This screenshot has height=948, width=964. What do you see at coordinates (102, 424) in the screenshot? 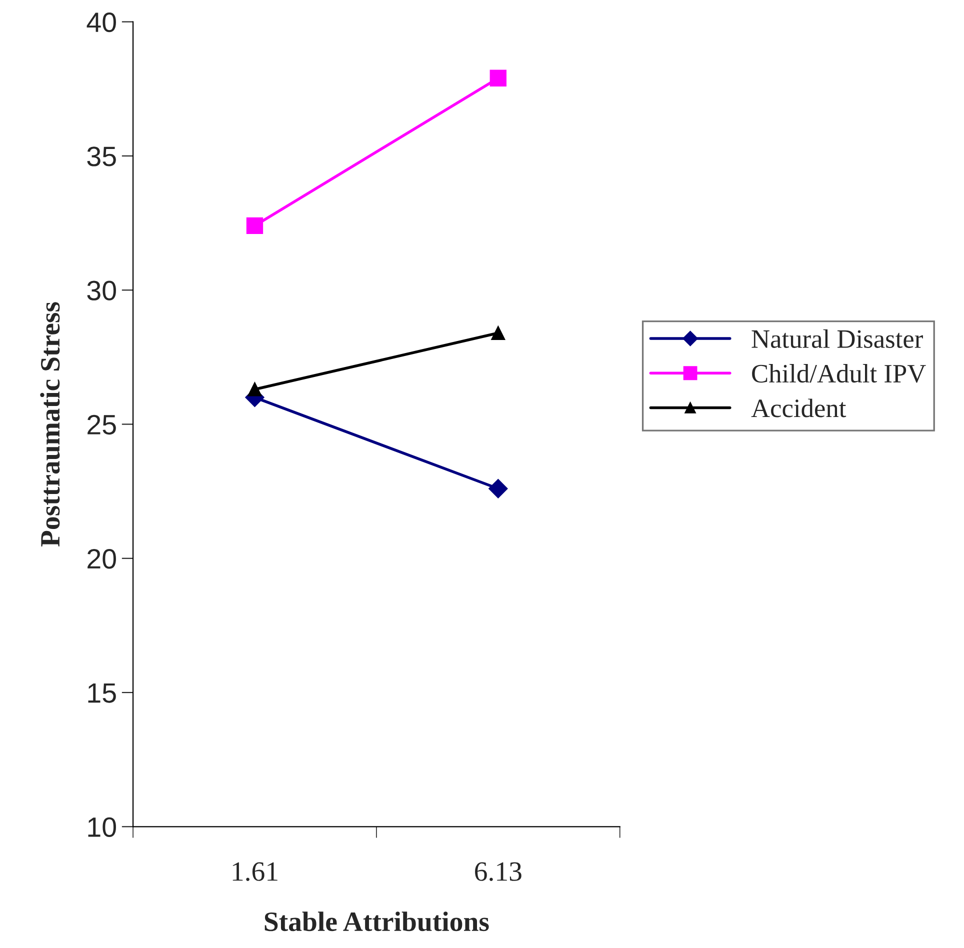
I see `y-tick-label: 25` at bounding box center [102, 424].